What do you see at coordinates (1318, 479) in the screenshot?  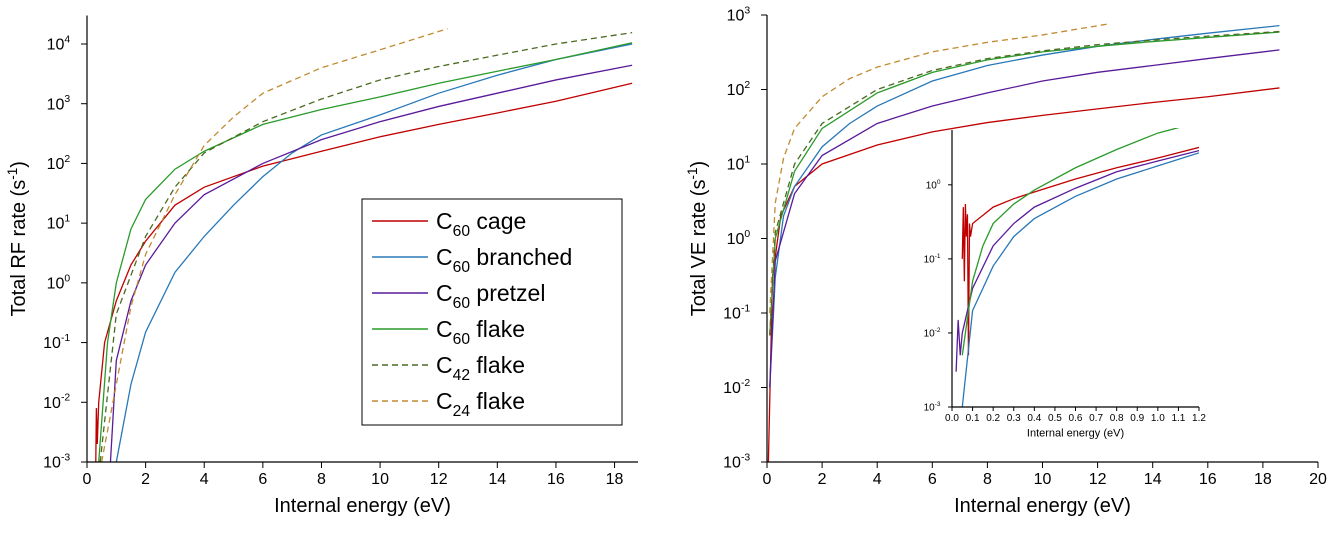 I see `x-tick-label: 20` at bounding box center [1318, 479].